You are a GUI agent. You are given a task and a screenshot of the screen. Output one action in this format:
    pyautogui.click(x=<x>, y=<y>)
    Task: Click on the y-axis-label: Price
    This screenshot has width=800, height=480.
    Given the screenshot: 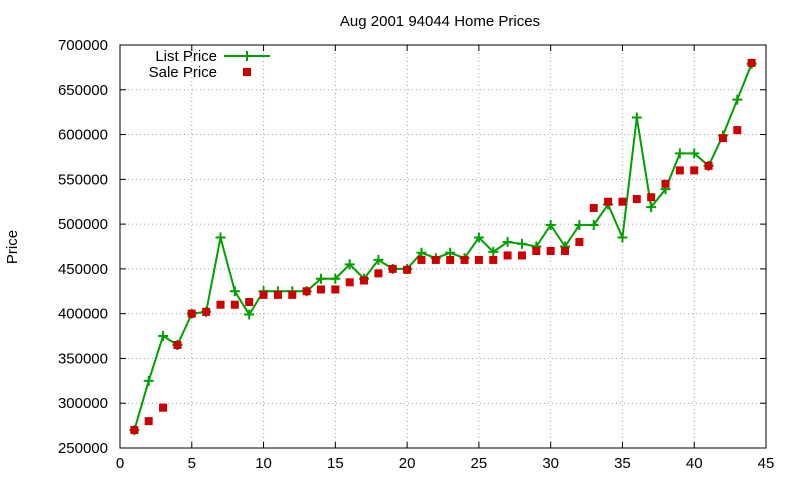 What is the action you would take?
    pyautogui.click(x=12, y=247)
    